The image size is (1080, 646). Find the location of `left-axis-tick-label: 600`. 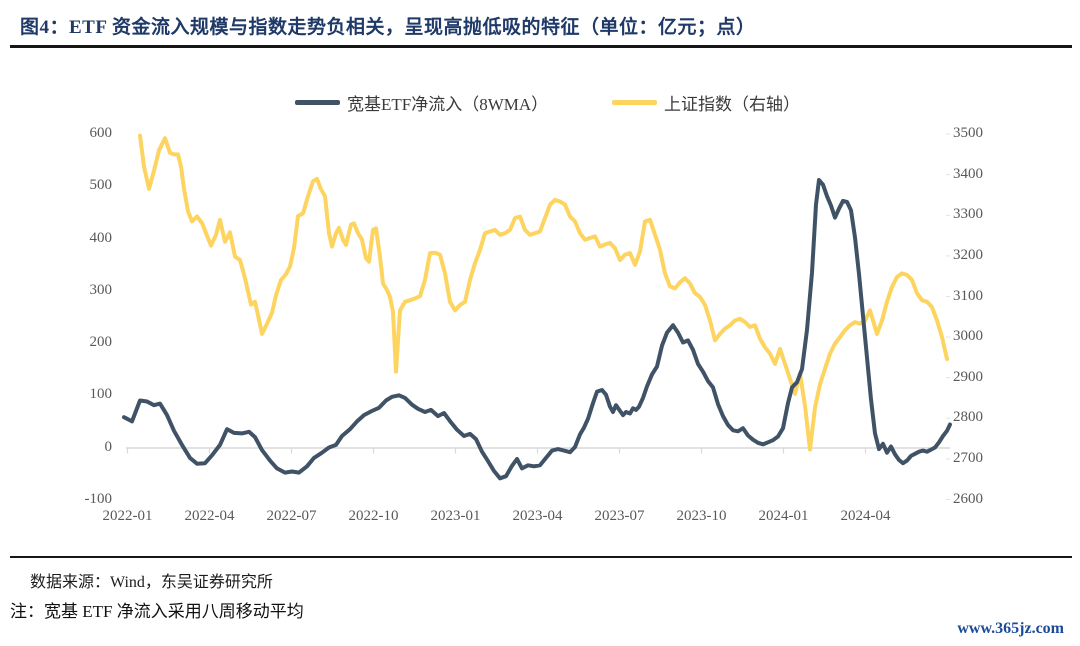

left-axis-tick-label: 600 is located at coordinates (101, 133).